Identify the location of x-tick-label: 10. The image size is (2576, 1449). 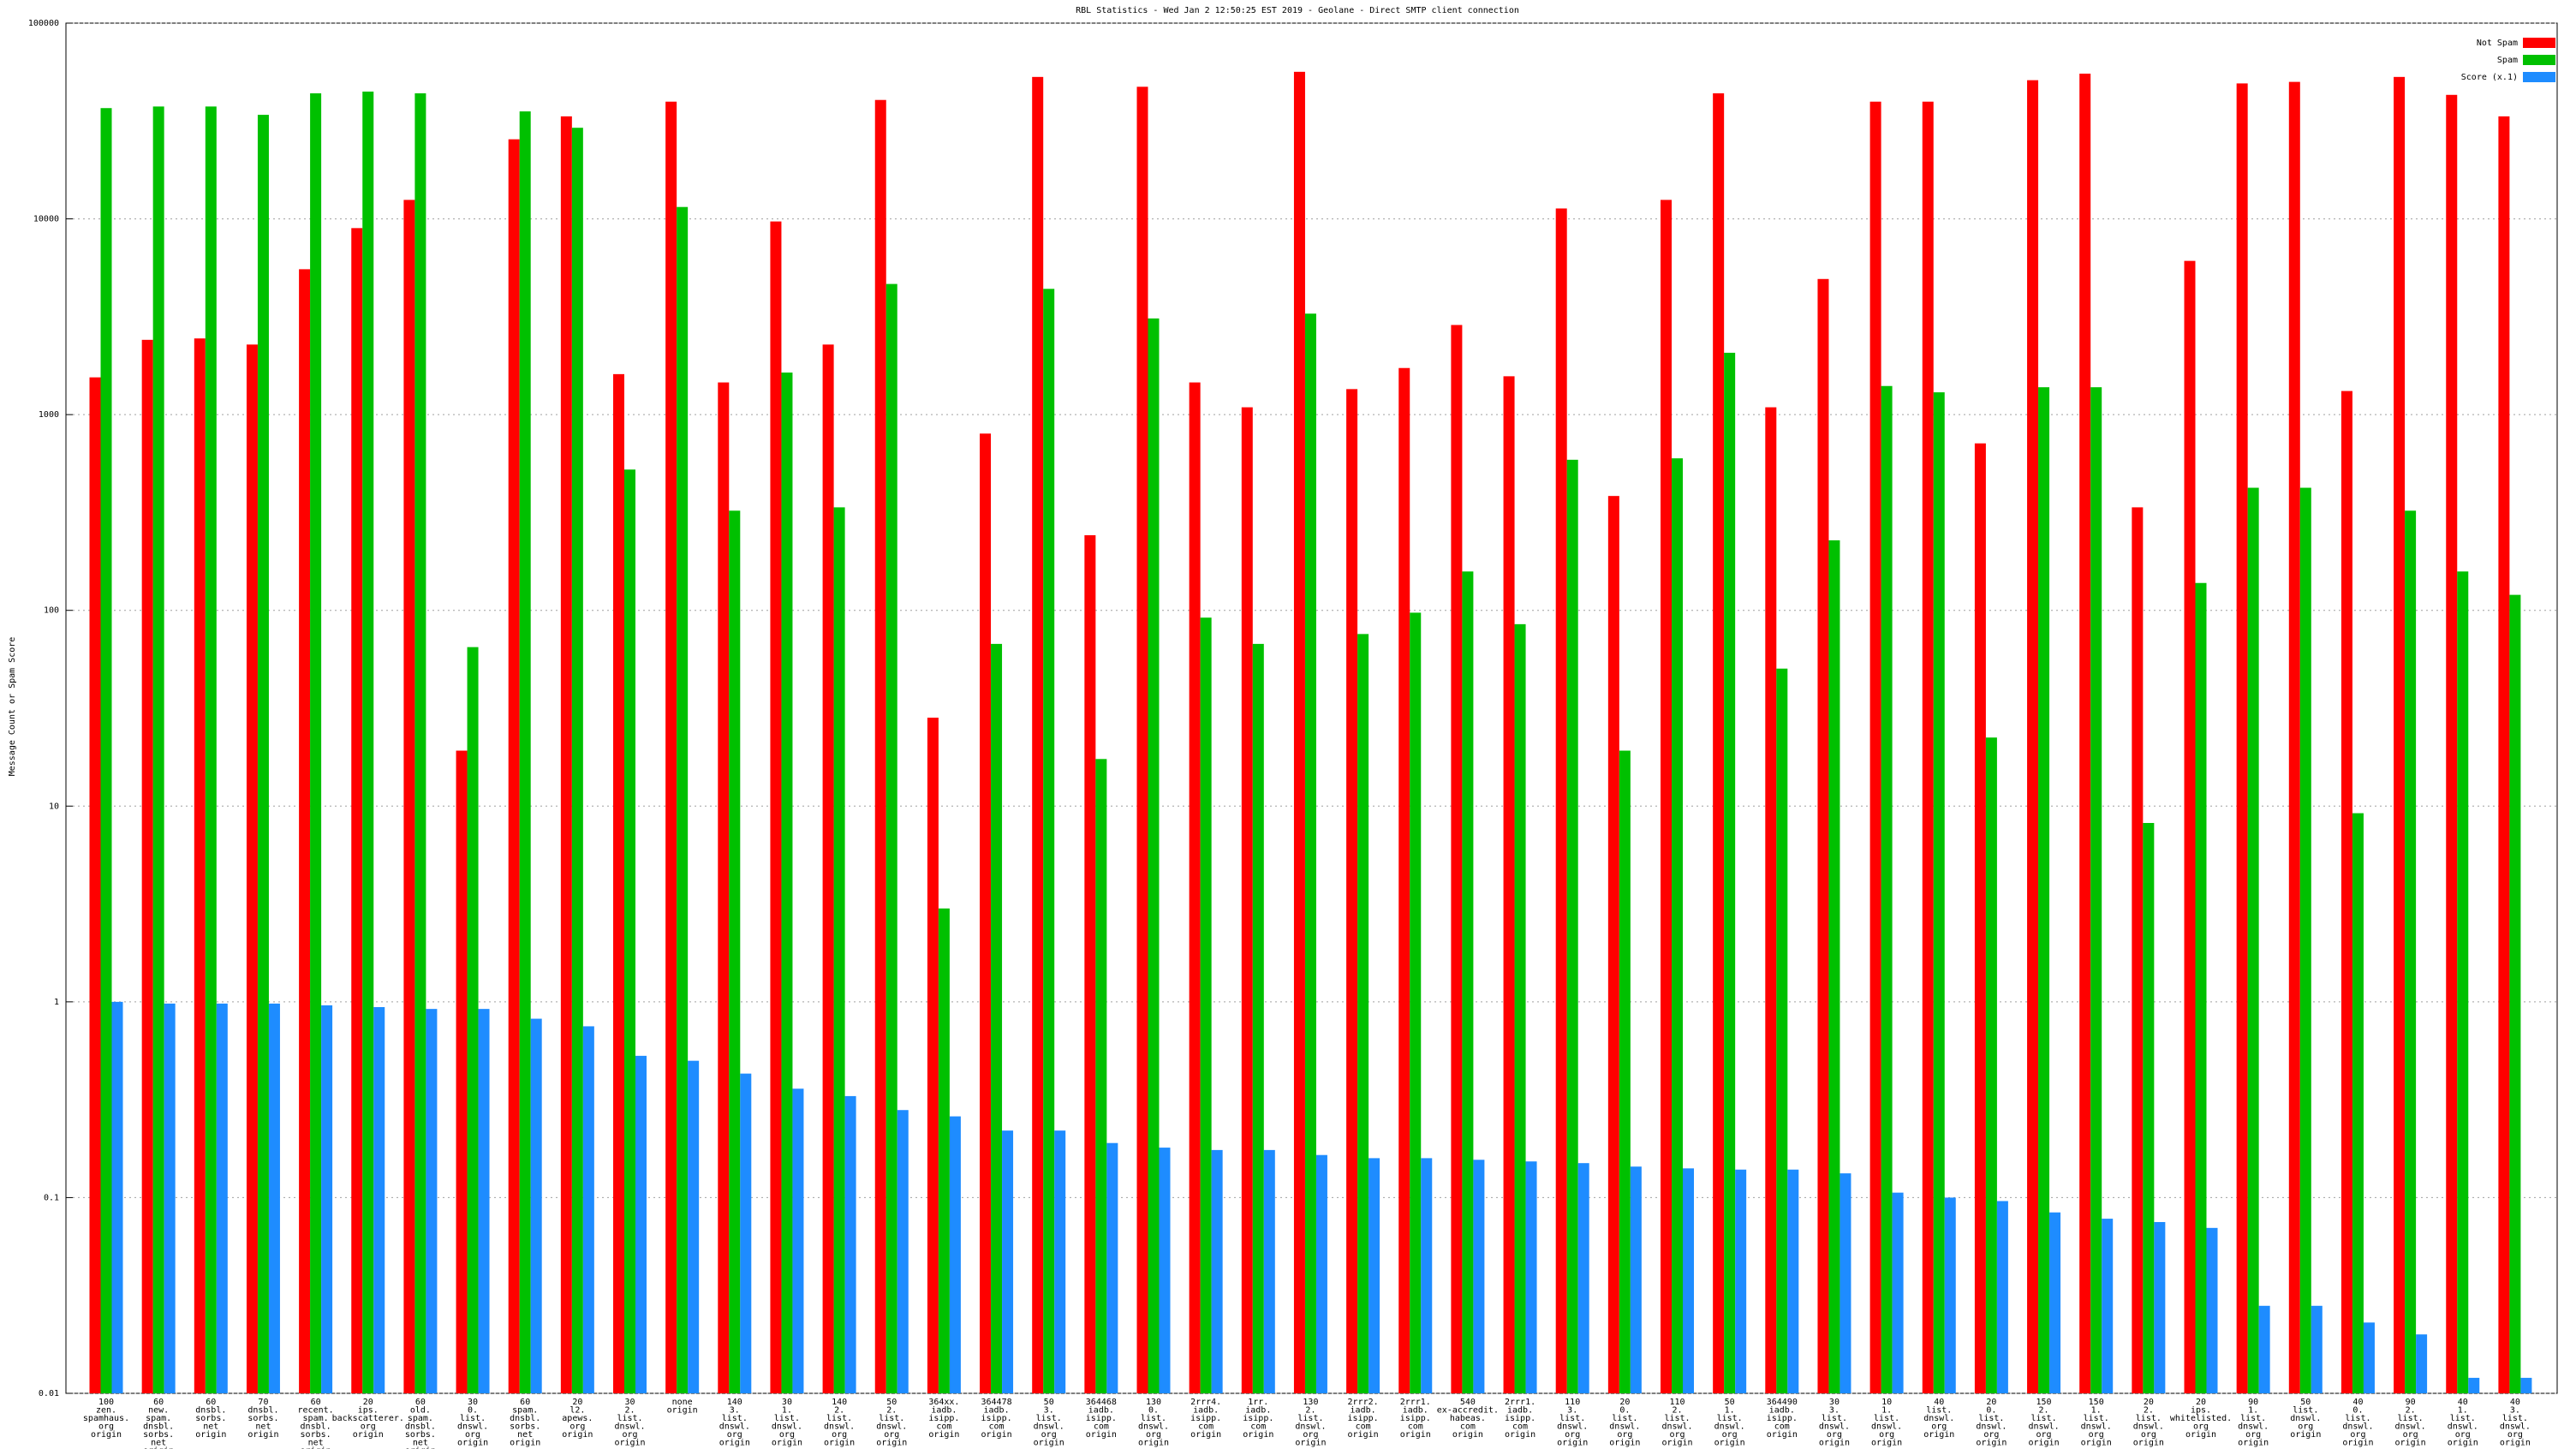
(1887, 1402).